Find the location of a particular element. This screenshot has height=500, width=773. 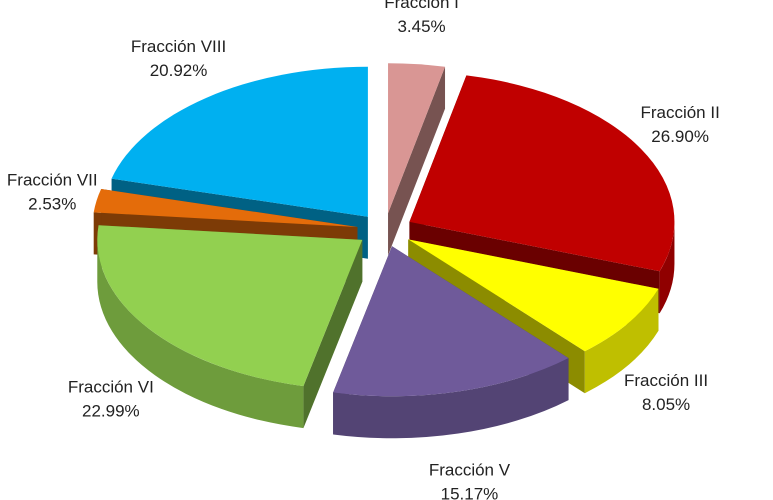

slice-label: Fracción I is located at coordinates (421, 6).